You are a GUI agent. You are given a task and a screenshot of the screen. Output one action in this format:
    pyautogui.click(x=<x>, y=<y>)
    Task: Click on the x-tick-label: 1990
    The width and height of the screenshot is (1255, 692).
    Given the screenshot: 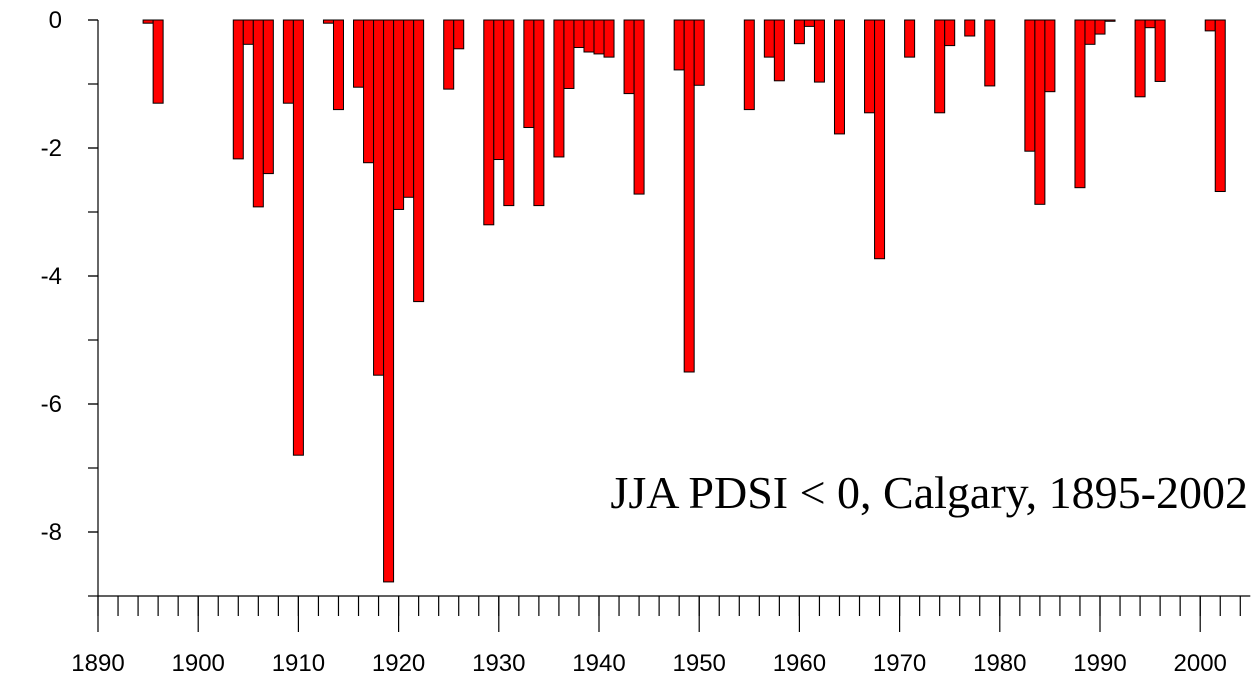 What is the action you would take?
    pyautogui.click(x=1099, y=663)
    